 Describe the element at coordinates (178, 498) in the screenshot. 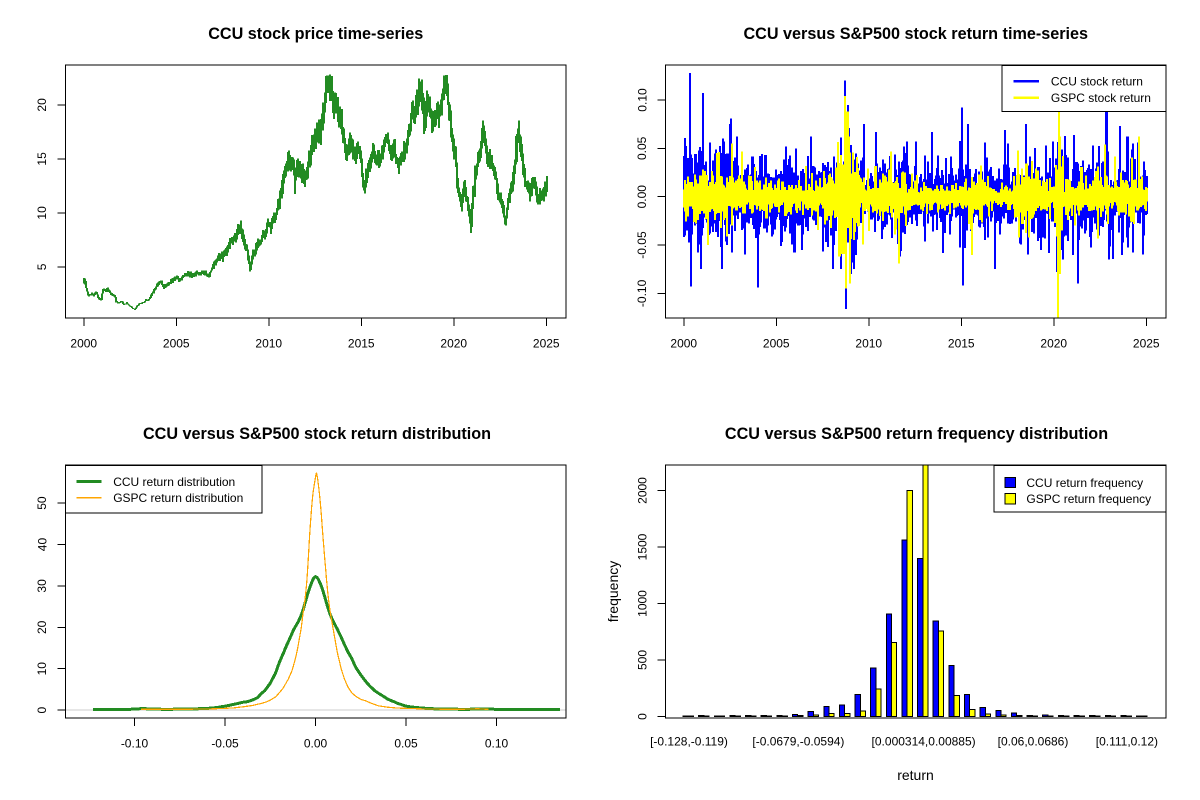

I see `svg-text: GSPC return distribution` at that location.